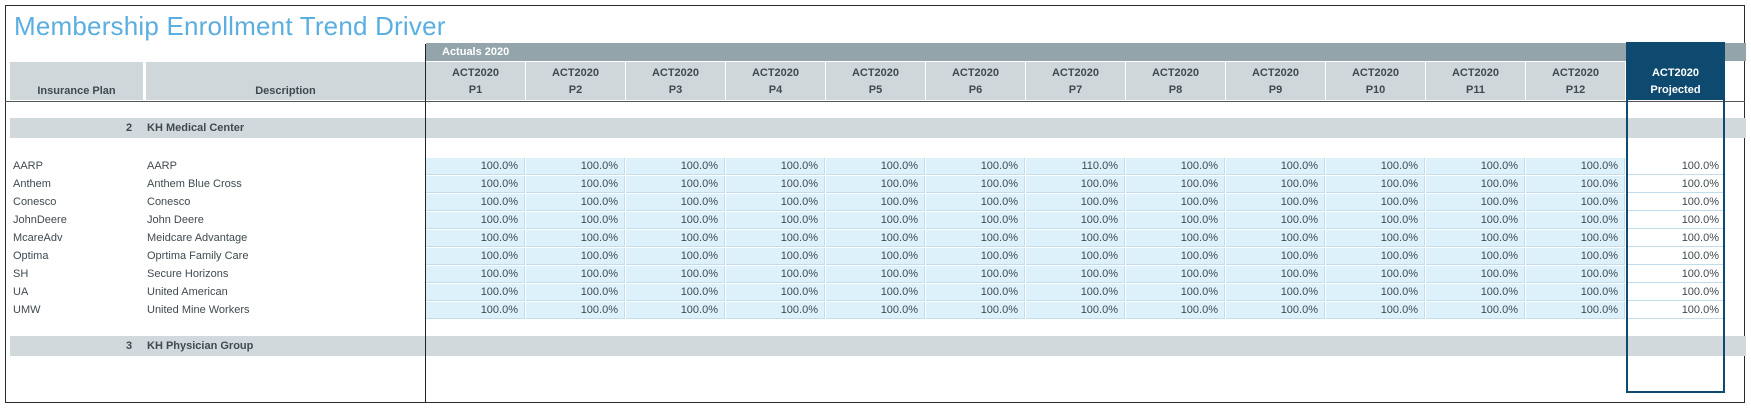 The width and height of the screenshot is (1751, 410). I want to click on period-column-header: ACT2020 P2, so click(575, 81).